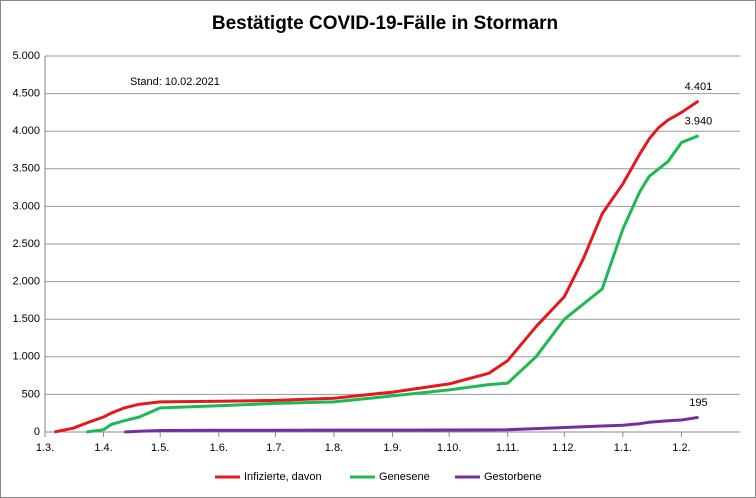 The height and width of the screenshot is (498, 756). I want to click on data-label: 4.401, so click(699, 87).